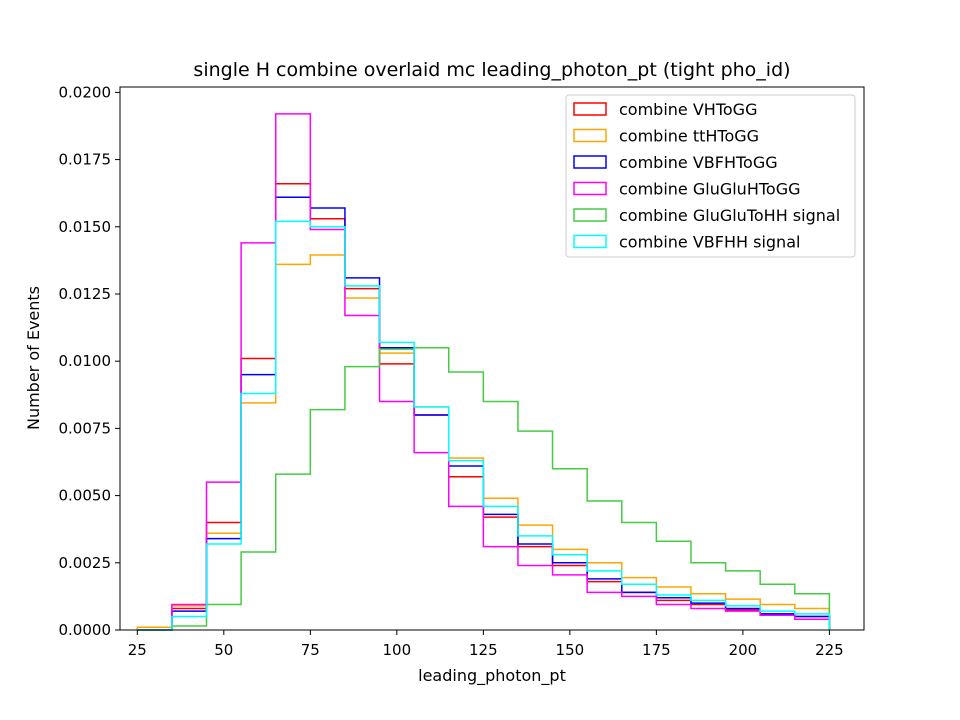 The image size is (960, 720). I want to click on x-tick-label: 75, so click(310, 650).